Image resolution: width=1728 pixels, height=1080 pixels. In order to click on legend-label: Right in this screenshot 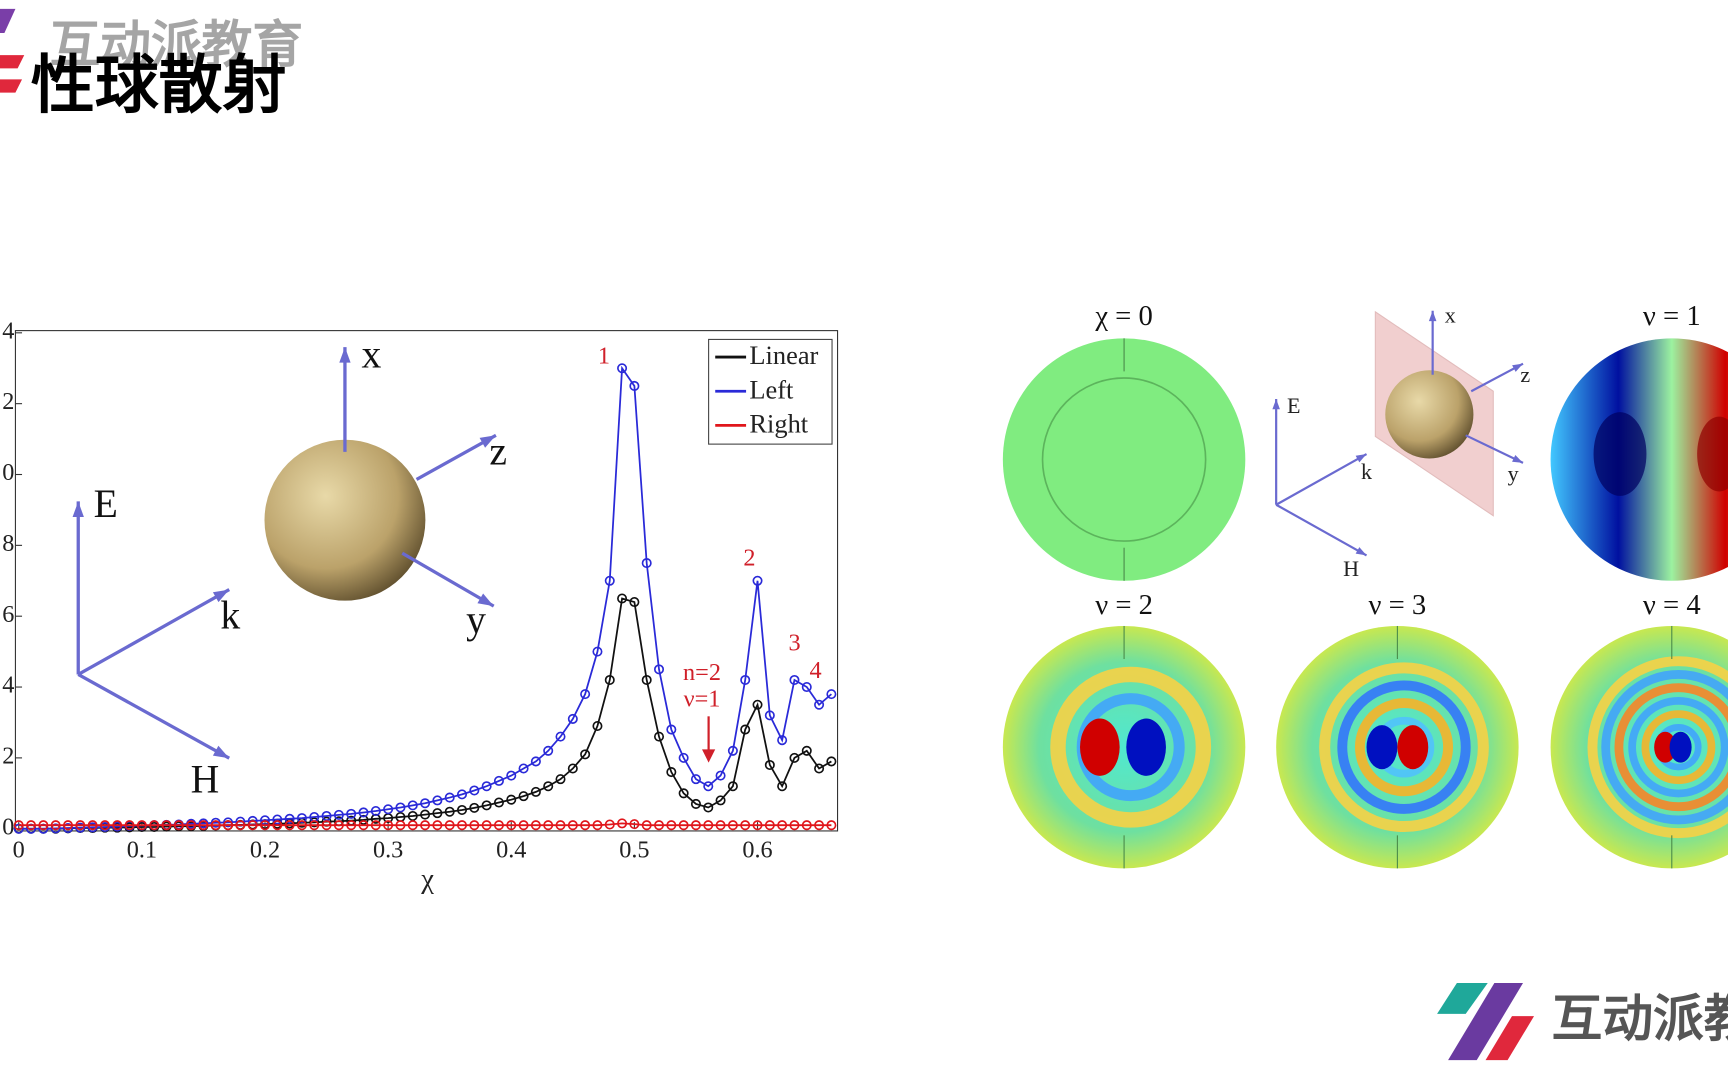, I will do `click(778, 424)`.